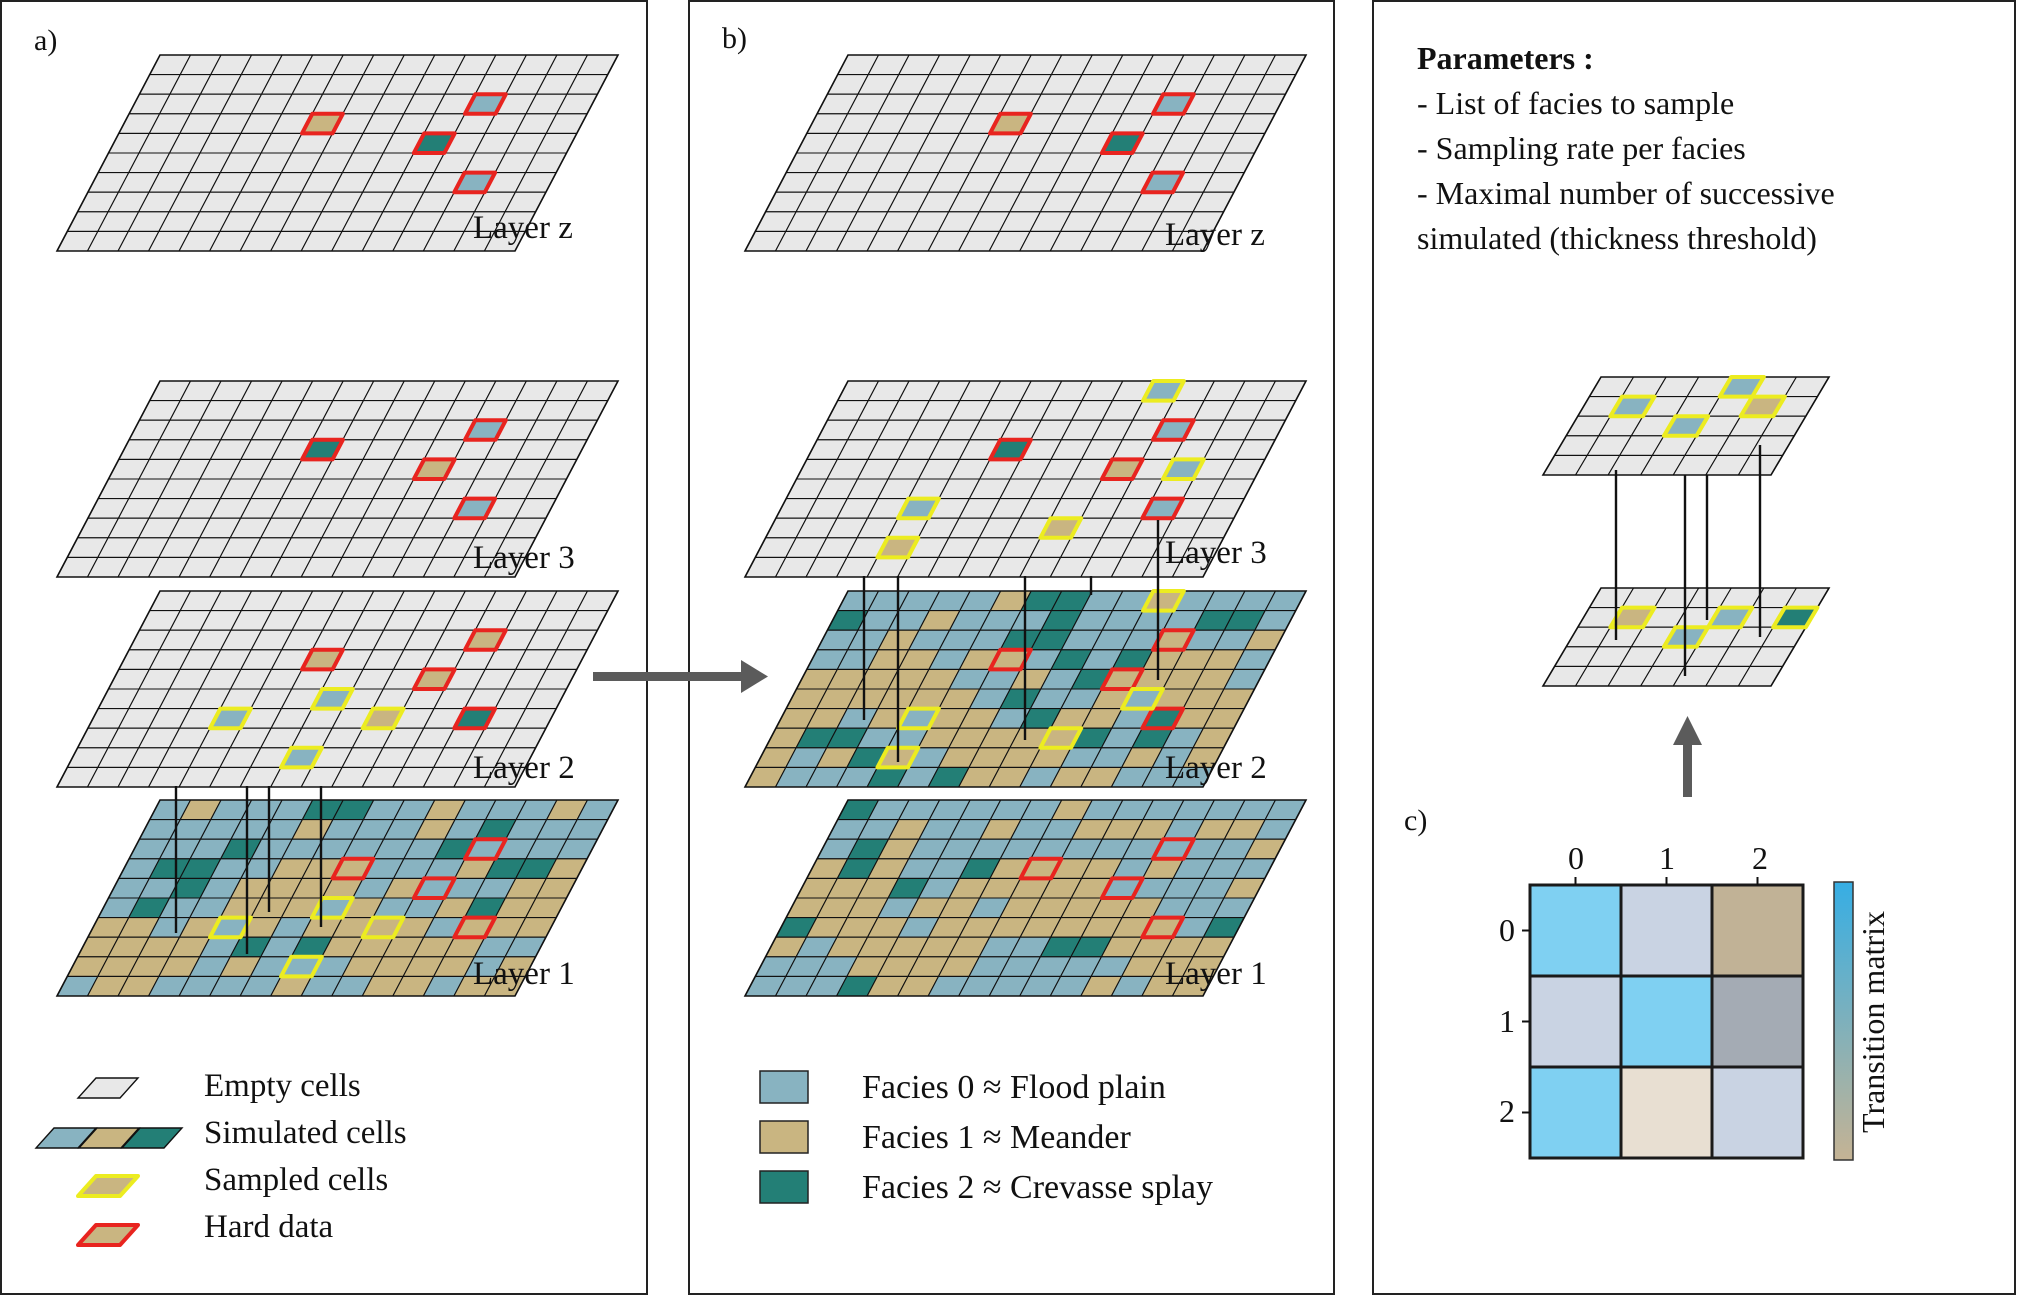 The width and height of the screenshot is (2019, 1303). What do you see at coordinates (523, 228) in the screenshot?
I see `panel-a-layer-z-label: Layer z` at bounding box center [523, 228].